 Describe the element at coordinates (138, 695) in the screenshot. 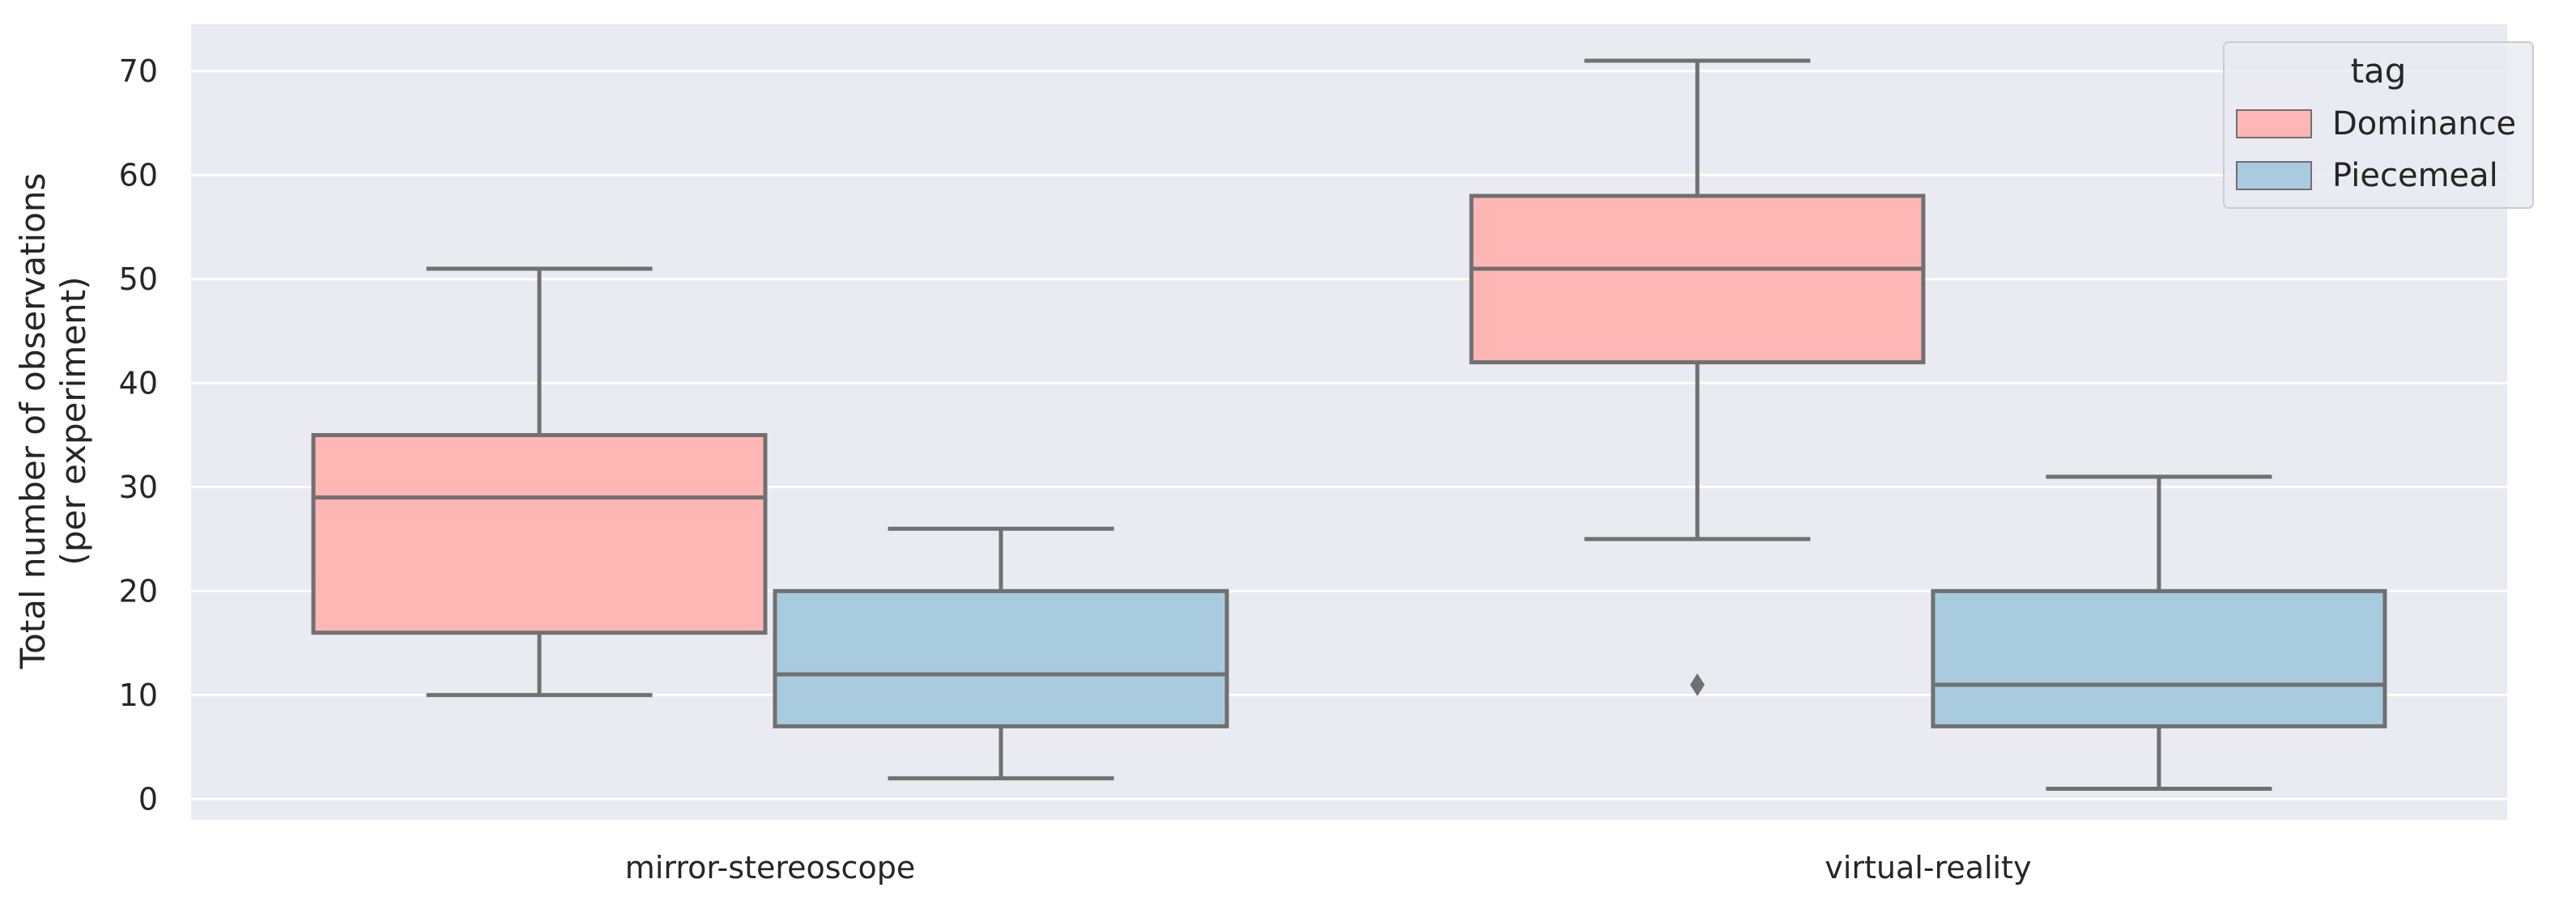

I see `y-tick-label: 10` at that location.